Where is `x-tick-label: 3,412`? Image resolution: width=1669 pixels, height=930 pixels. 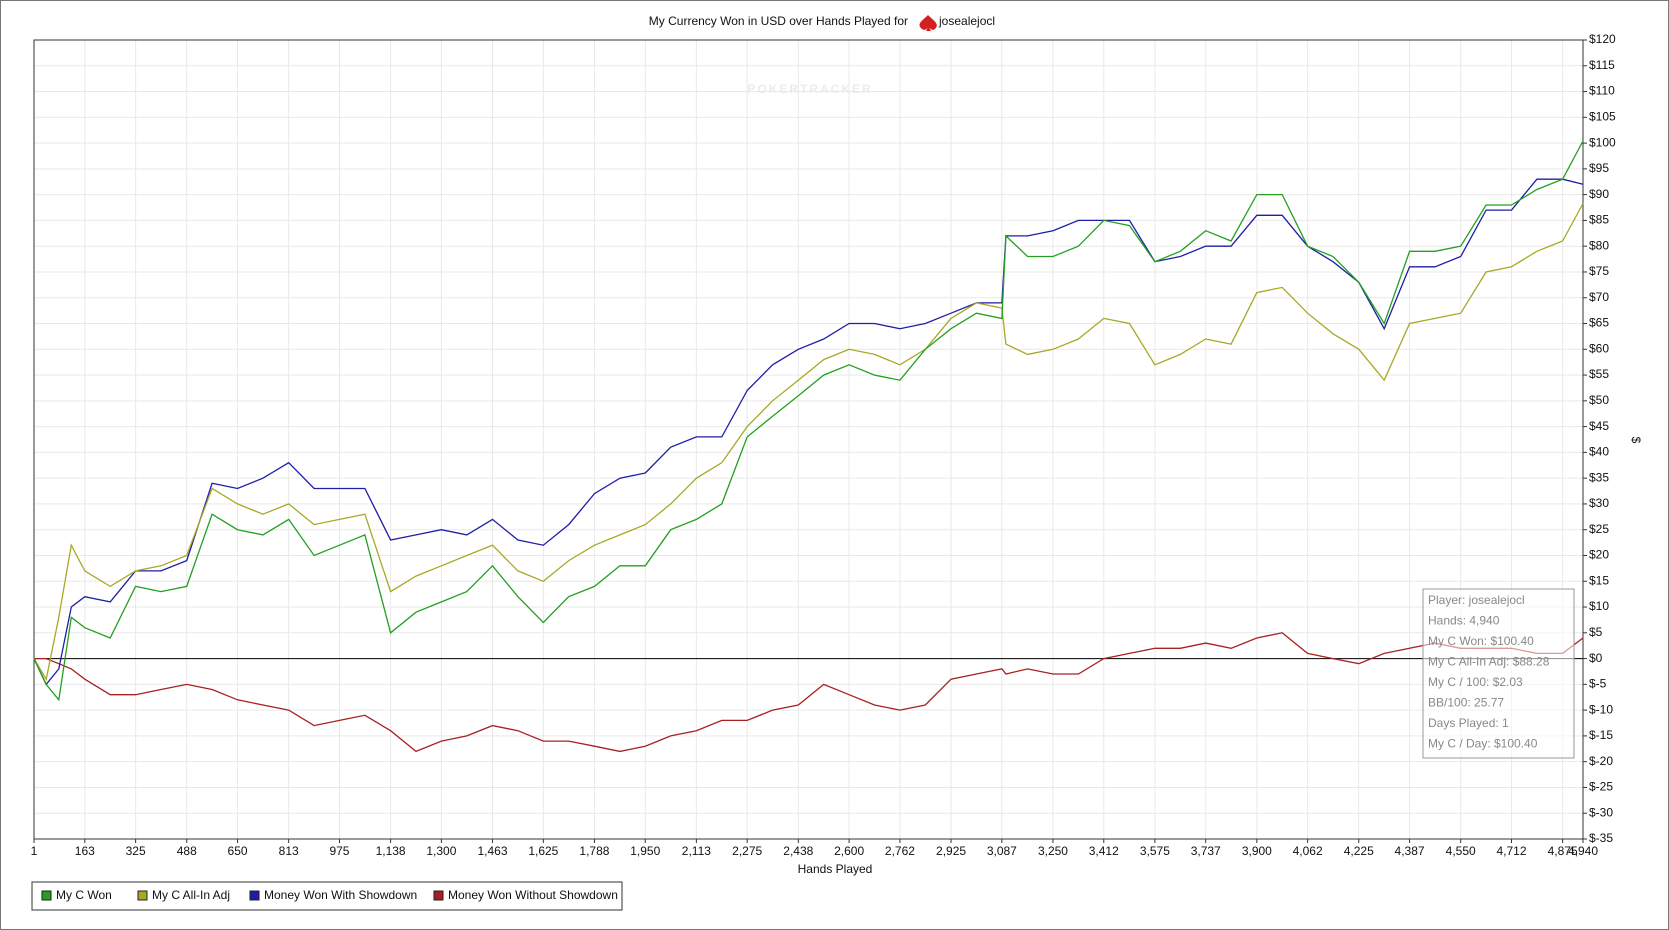
x-tick-label: 3,412 is located at coordinates (1104, 851).